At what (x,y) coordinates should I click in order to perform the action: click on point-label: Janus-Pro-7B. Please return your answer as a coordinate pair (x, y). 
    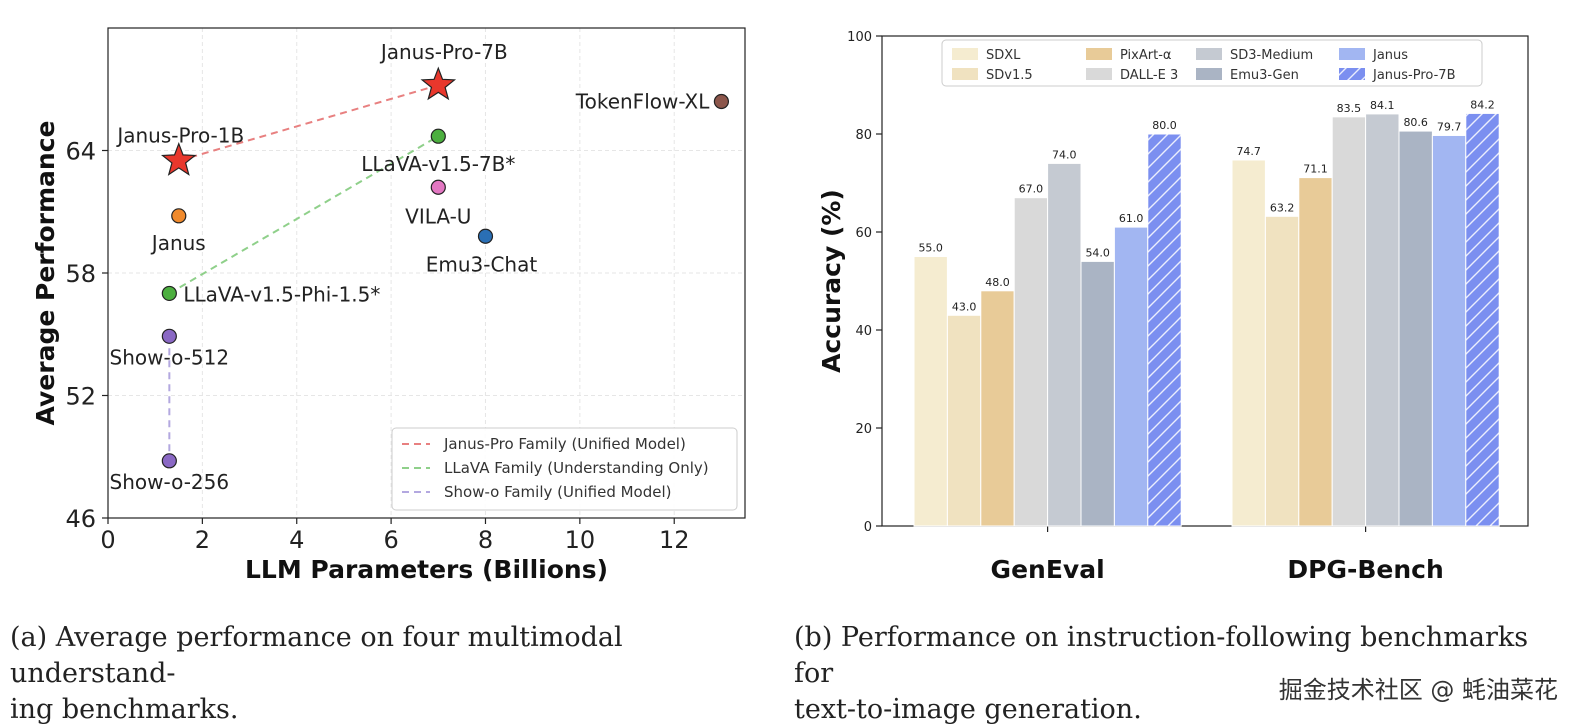
    Looking at the image, I should click on (443, 52).